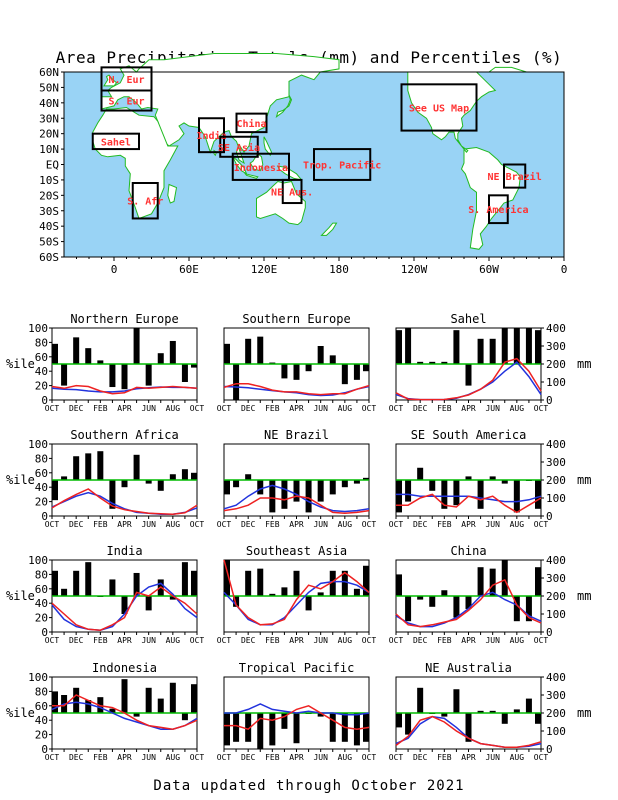  I want to click on month-label: FEB, so click(444, 757).